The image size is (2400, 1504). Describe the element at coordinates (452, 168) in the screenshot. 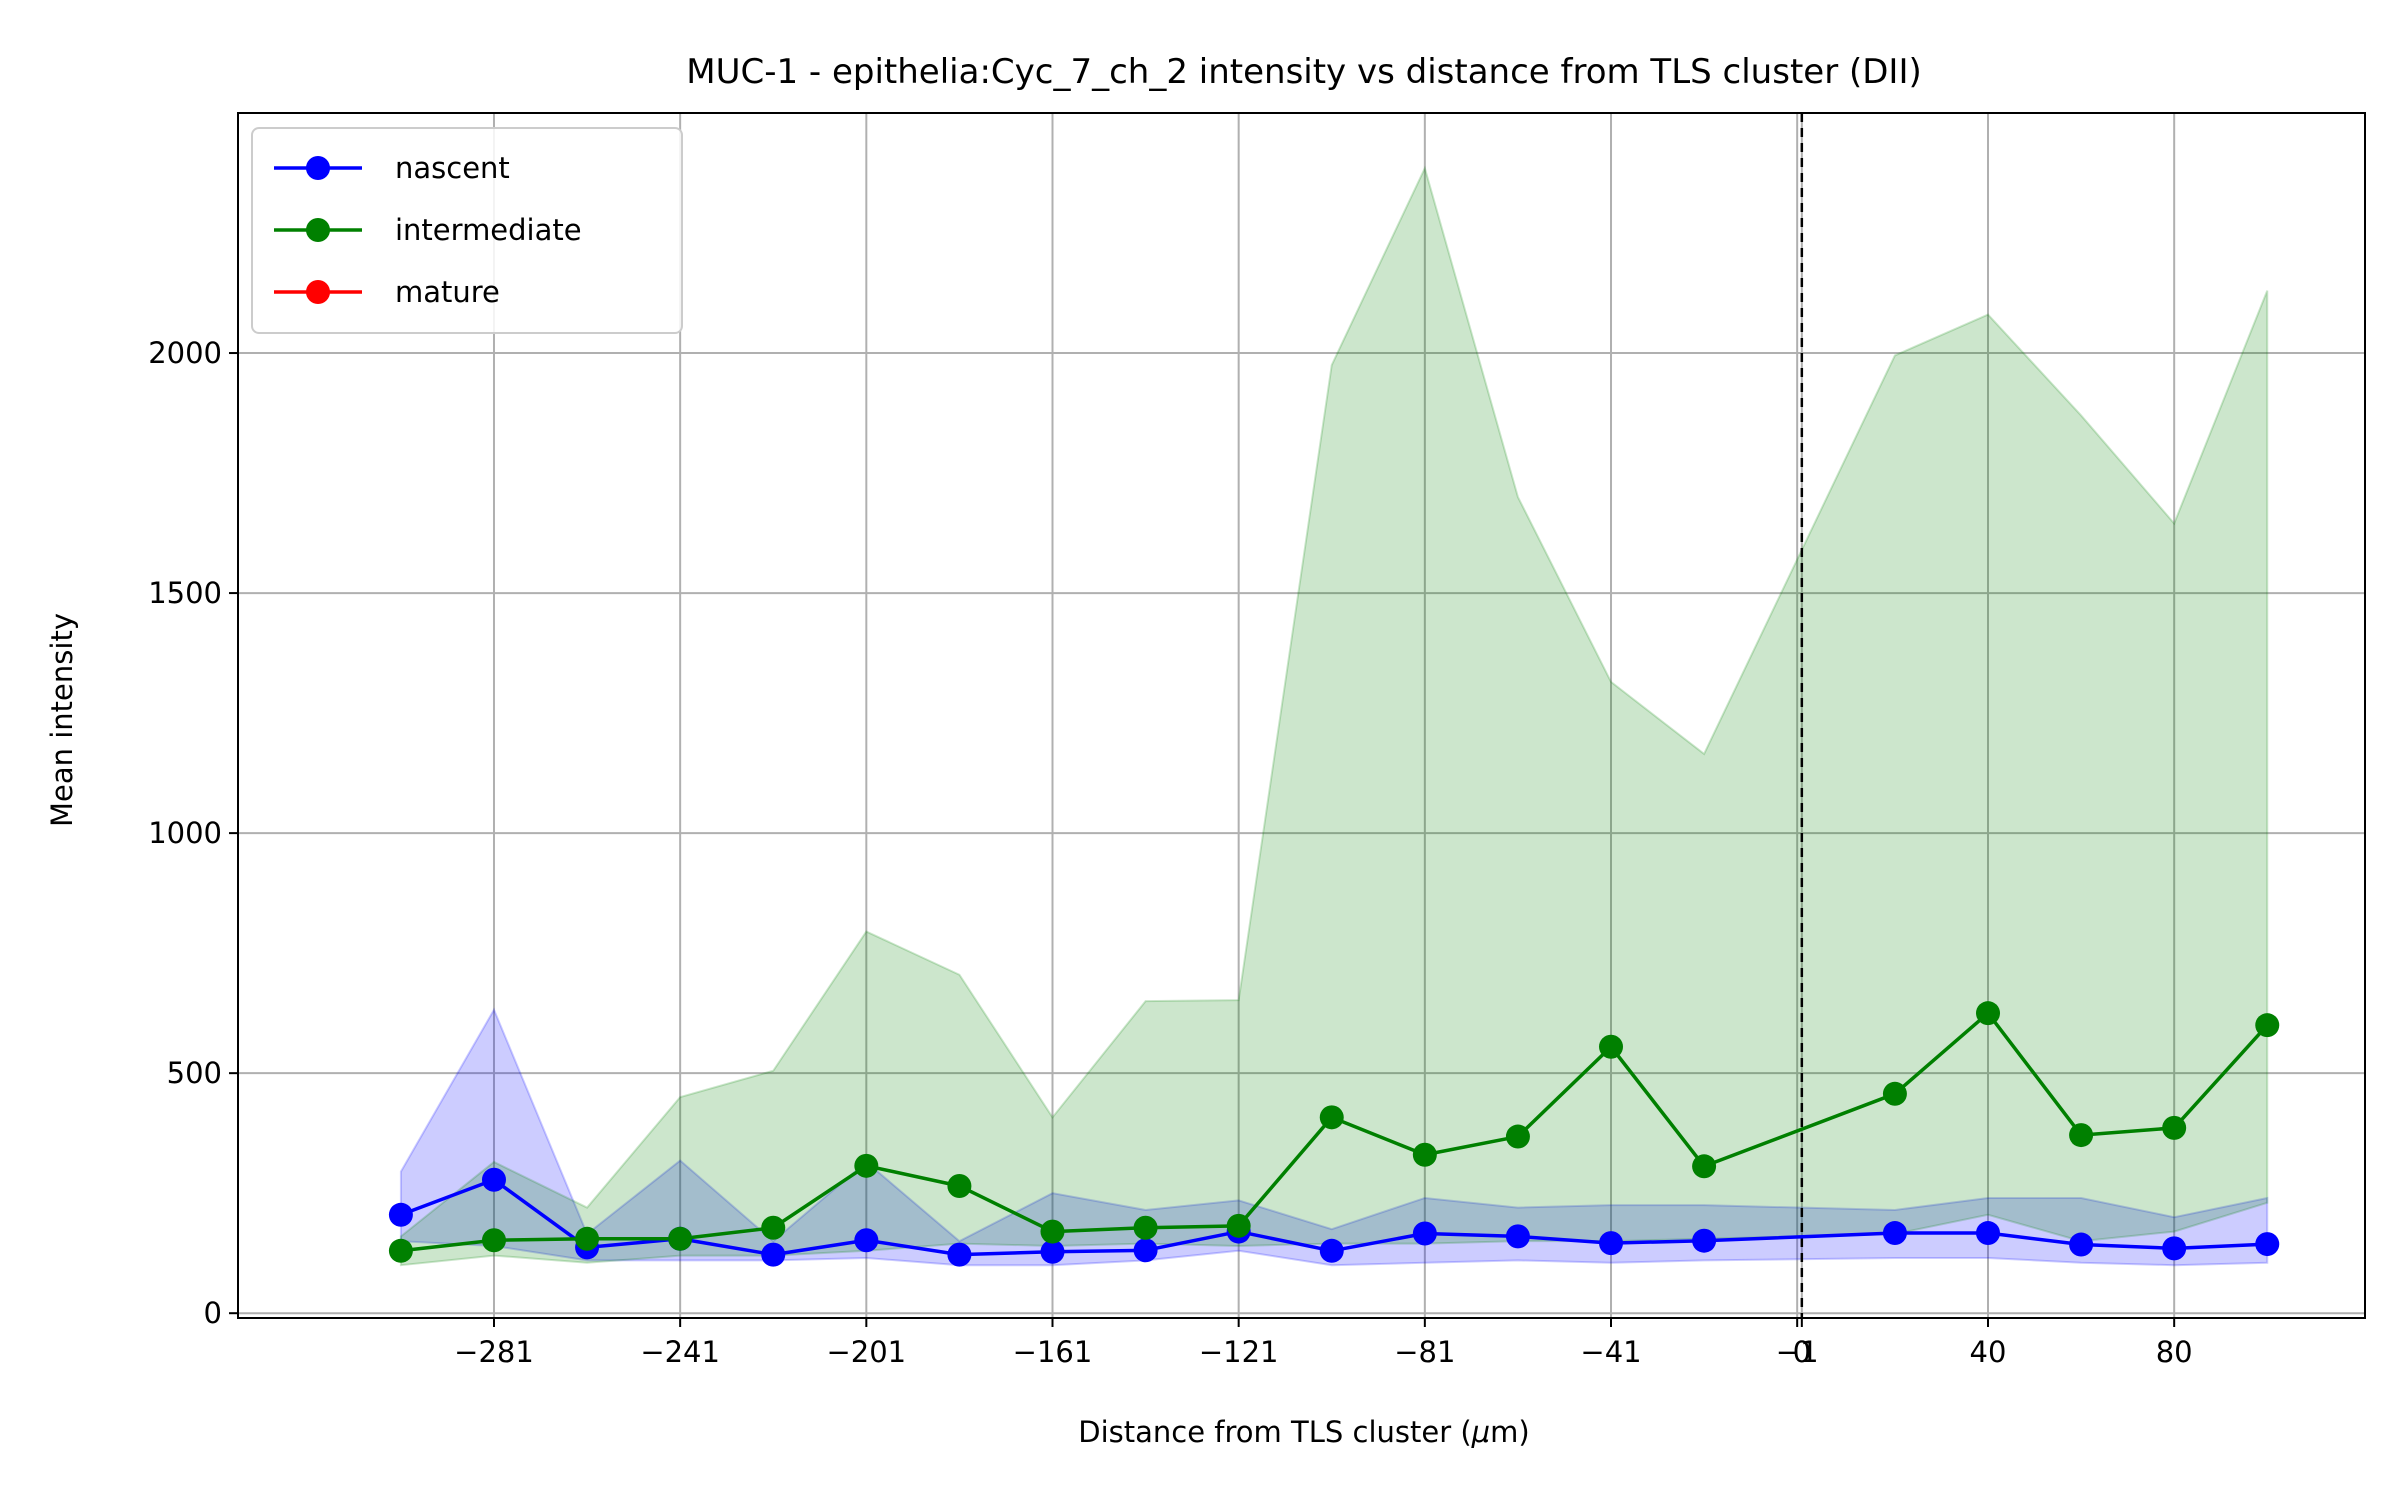

I see `legend-label-nascent: nascent` at that location.